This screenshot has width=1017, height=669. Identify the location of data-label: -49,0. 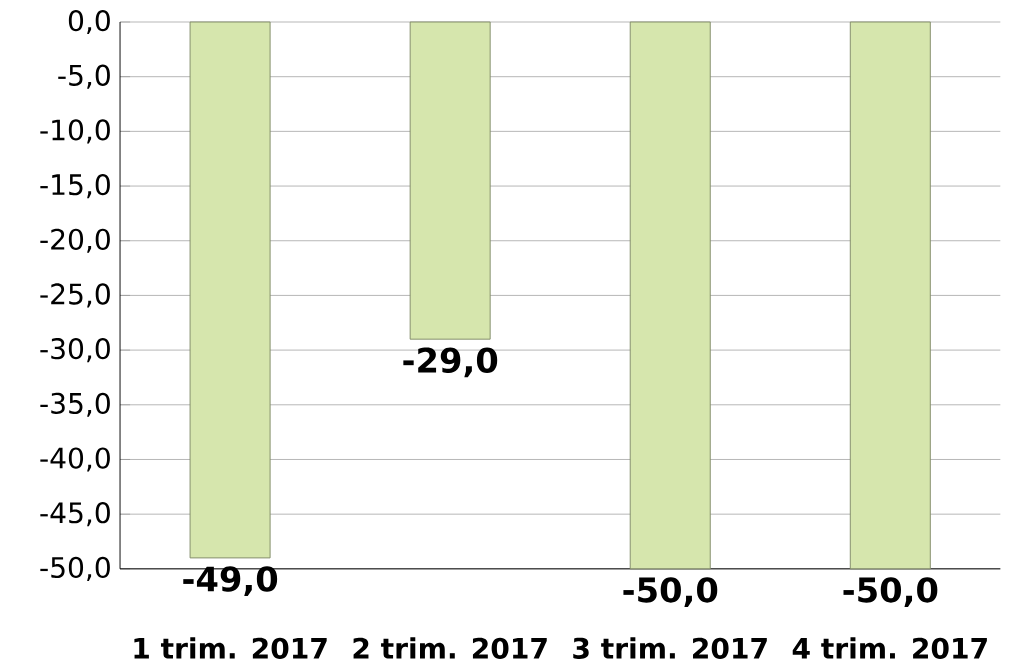
(230, 581).